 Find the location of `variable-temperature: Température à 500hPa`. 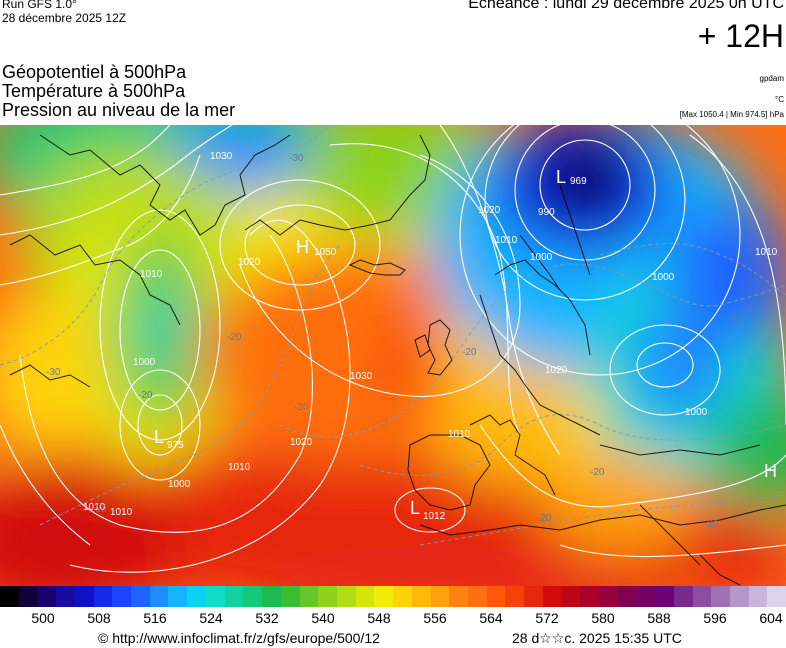

variable-temperature: Température à 500hPa is located at coordinates (94, 91).